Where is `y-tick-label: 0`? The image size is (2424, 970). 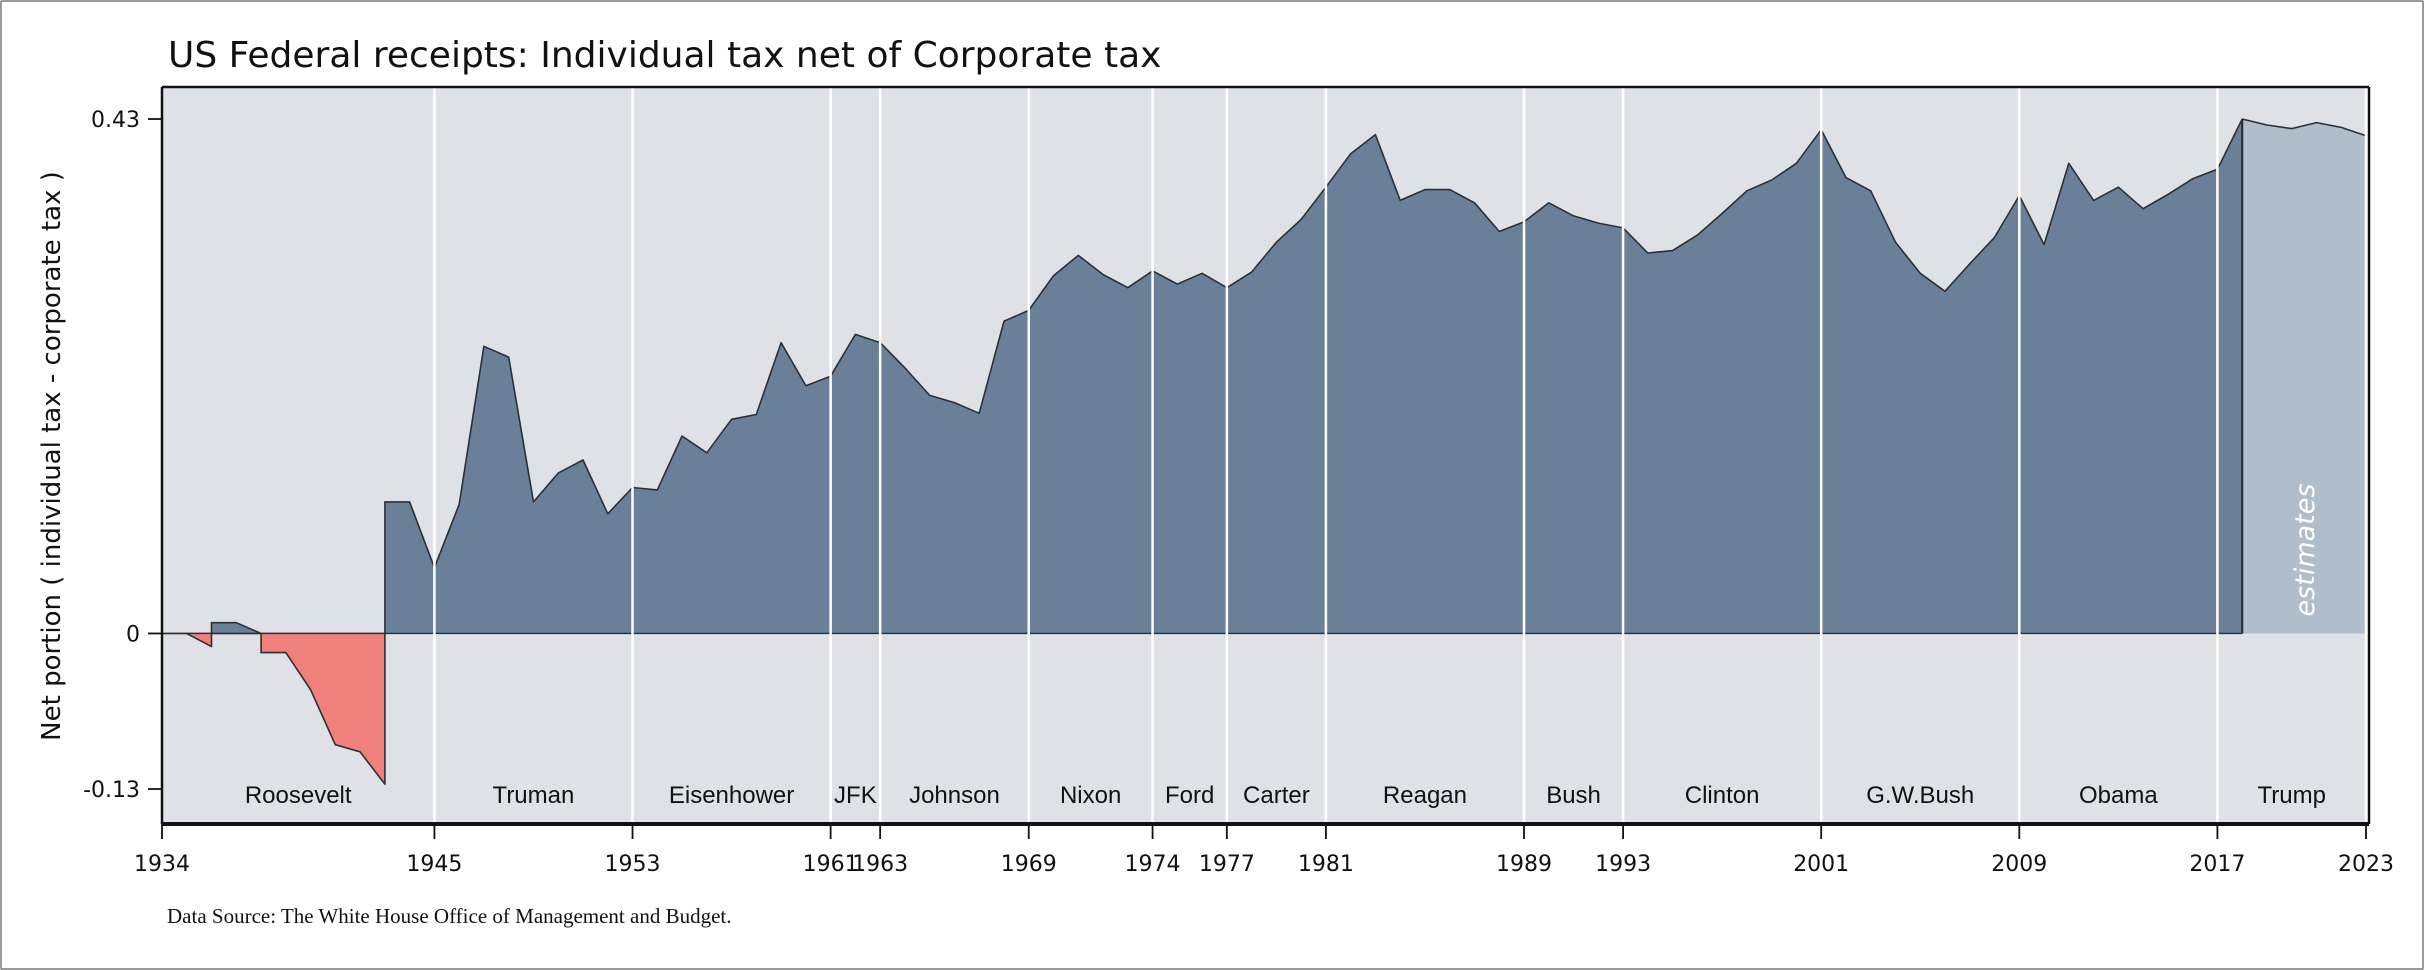 y-tick-label: 0 is located at coordinates (133, 634).